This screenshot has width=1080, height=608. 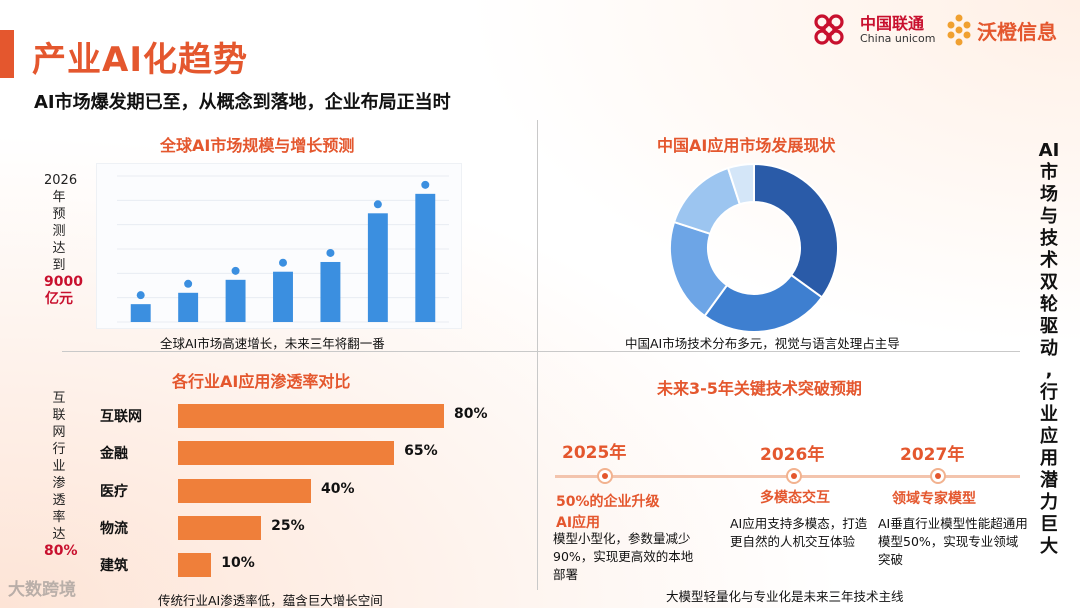 What do you see at coordinates (59, 415) in the screenshot?
I see `side-note-line: 联` at bounding box center [59, 415].